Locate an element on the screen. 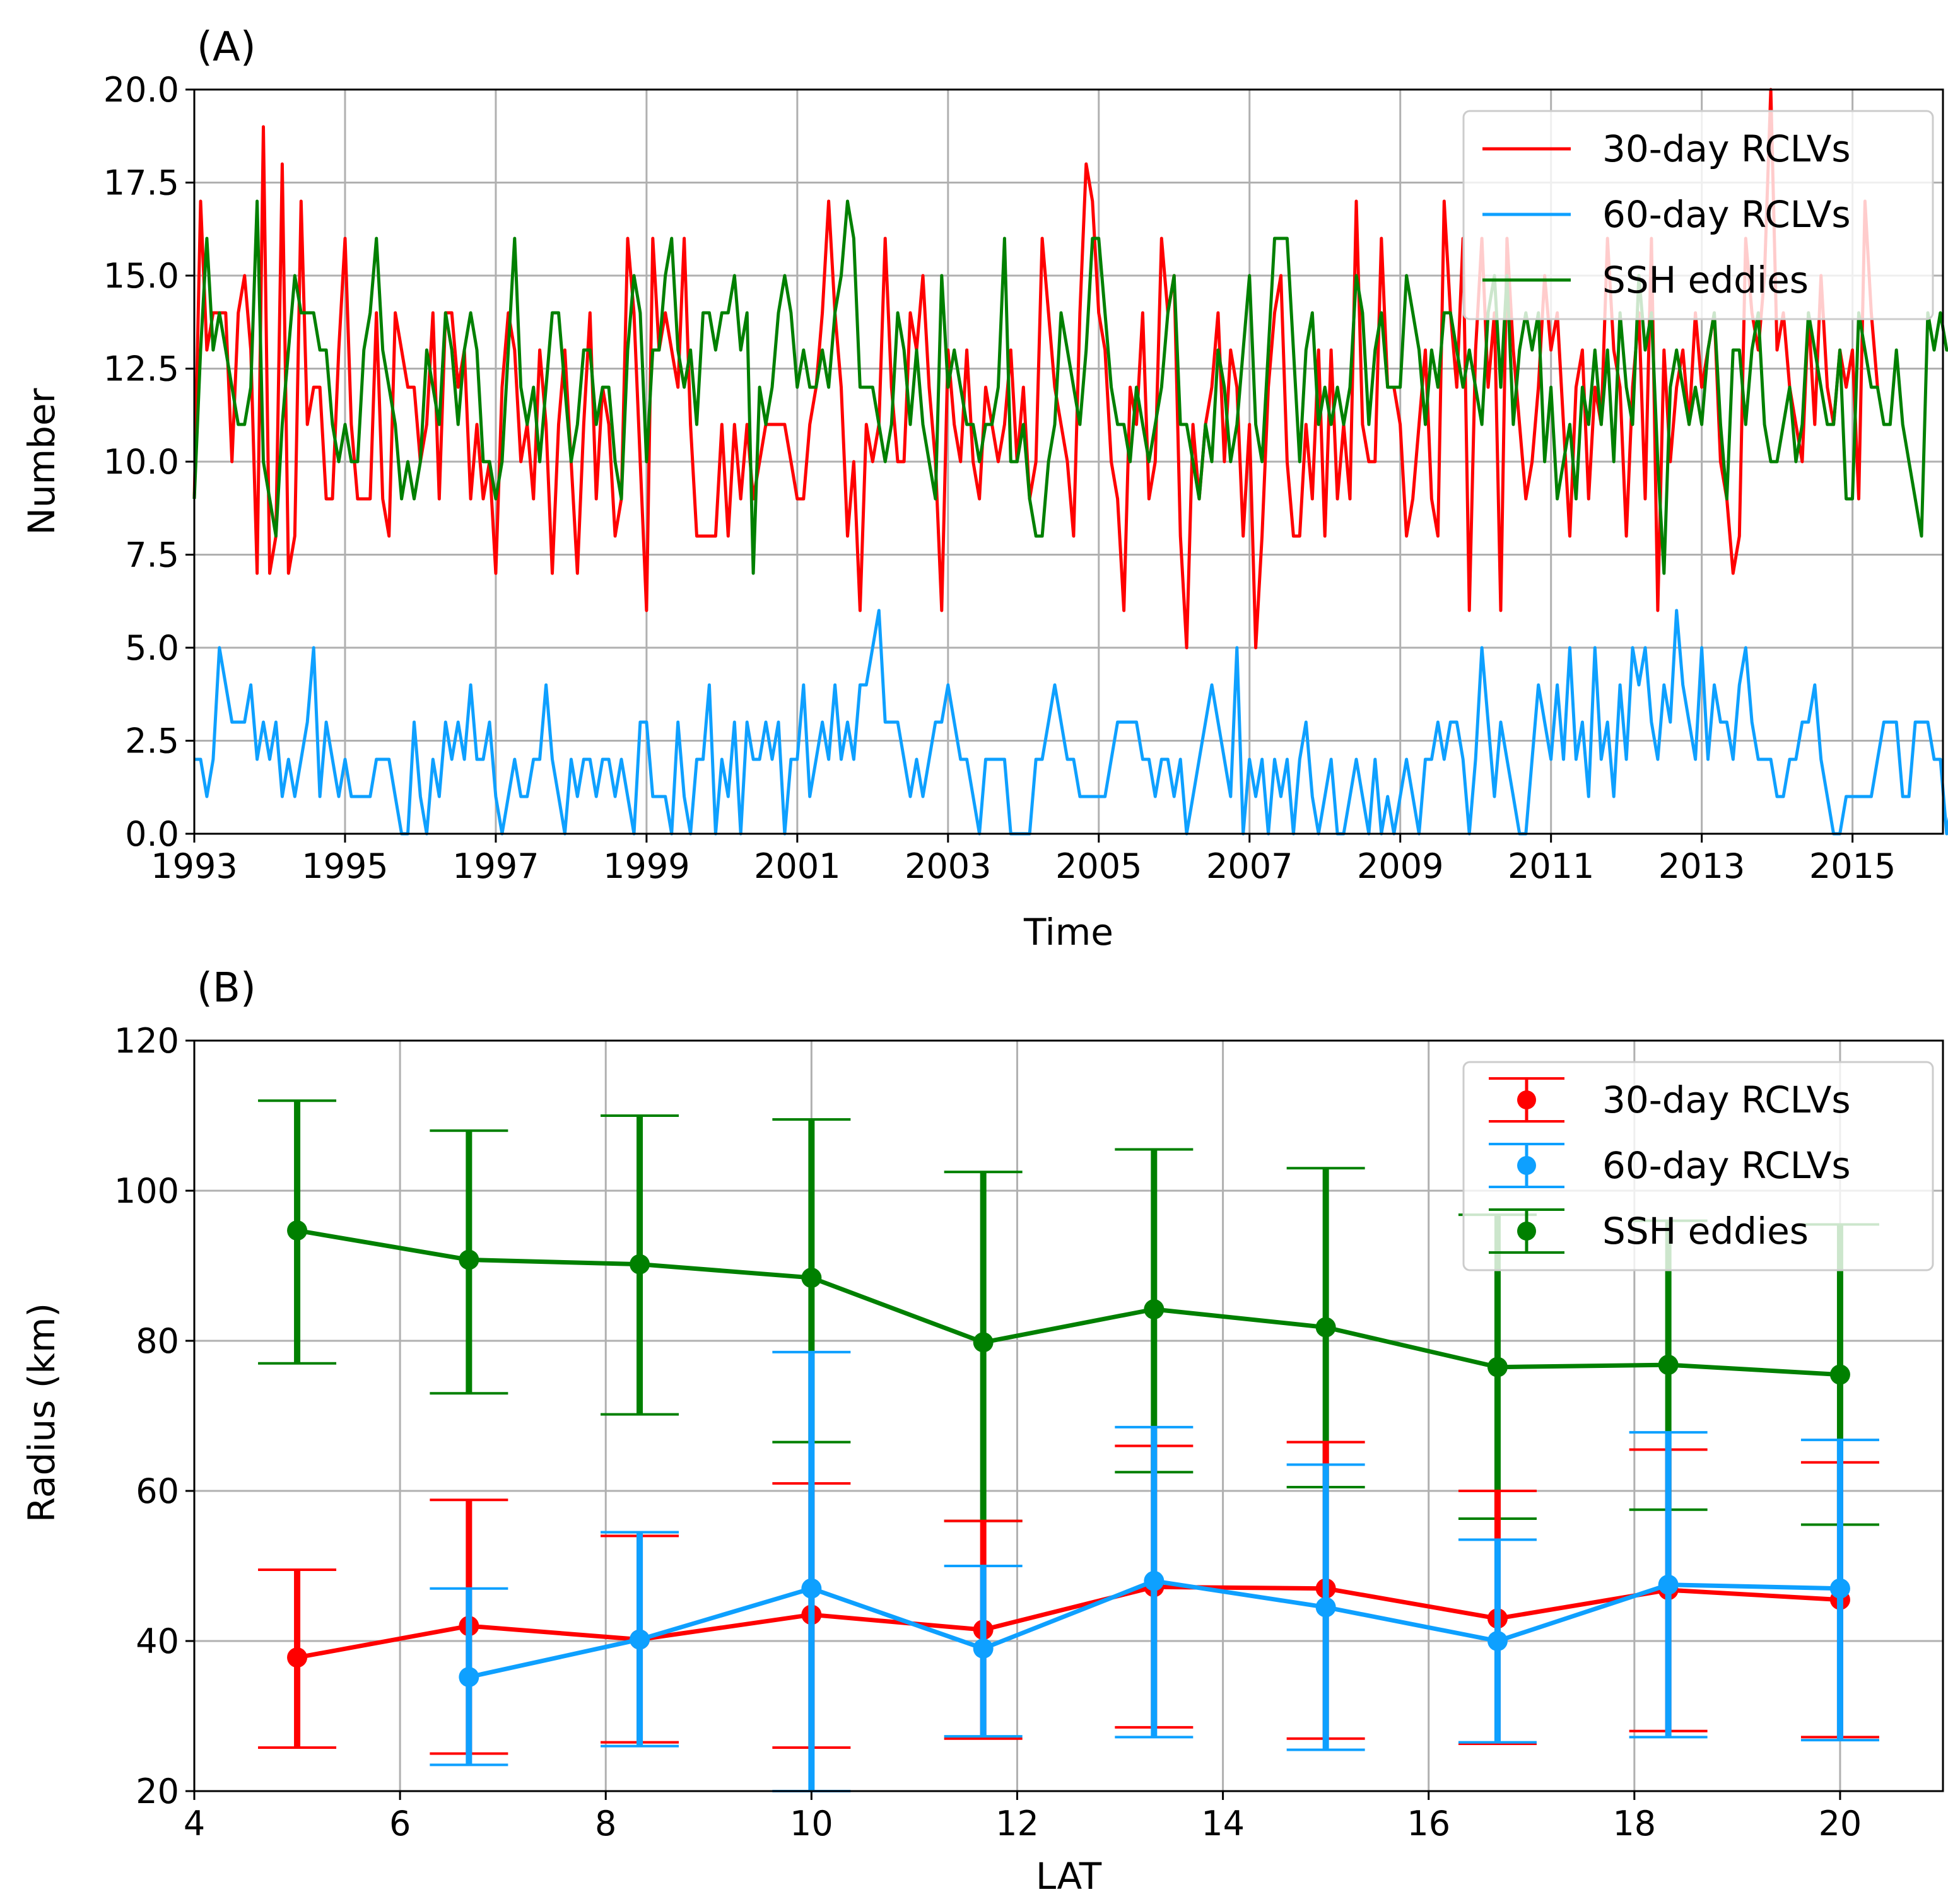 The image size is (1948, 1904). panel-a-legend: 30-day RCLVs 60-day RCLVs SSH eddies is located at coordinates (1698, 215).